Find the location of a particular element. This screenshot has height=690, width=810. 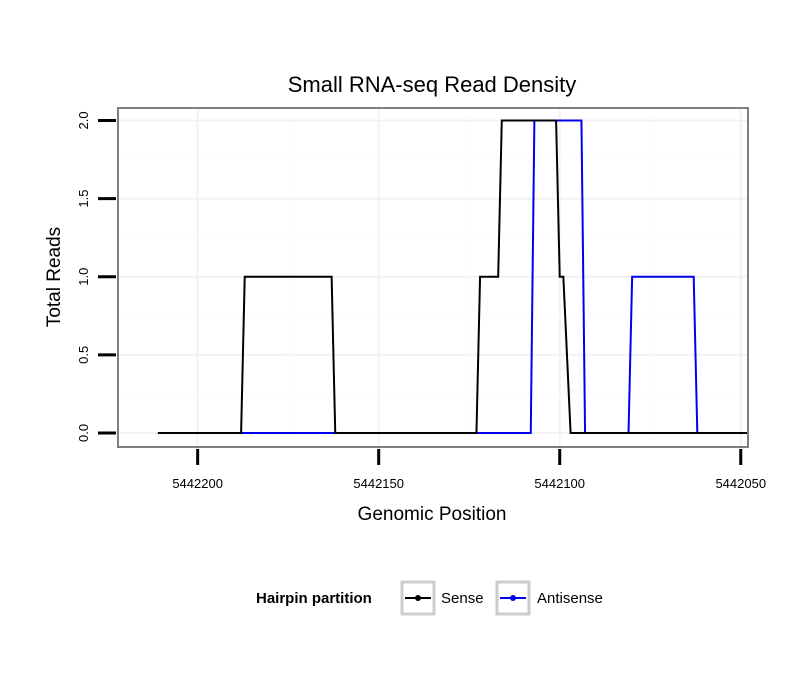

legend-label-antisense: Antisense is located at coordinates (570, 598).